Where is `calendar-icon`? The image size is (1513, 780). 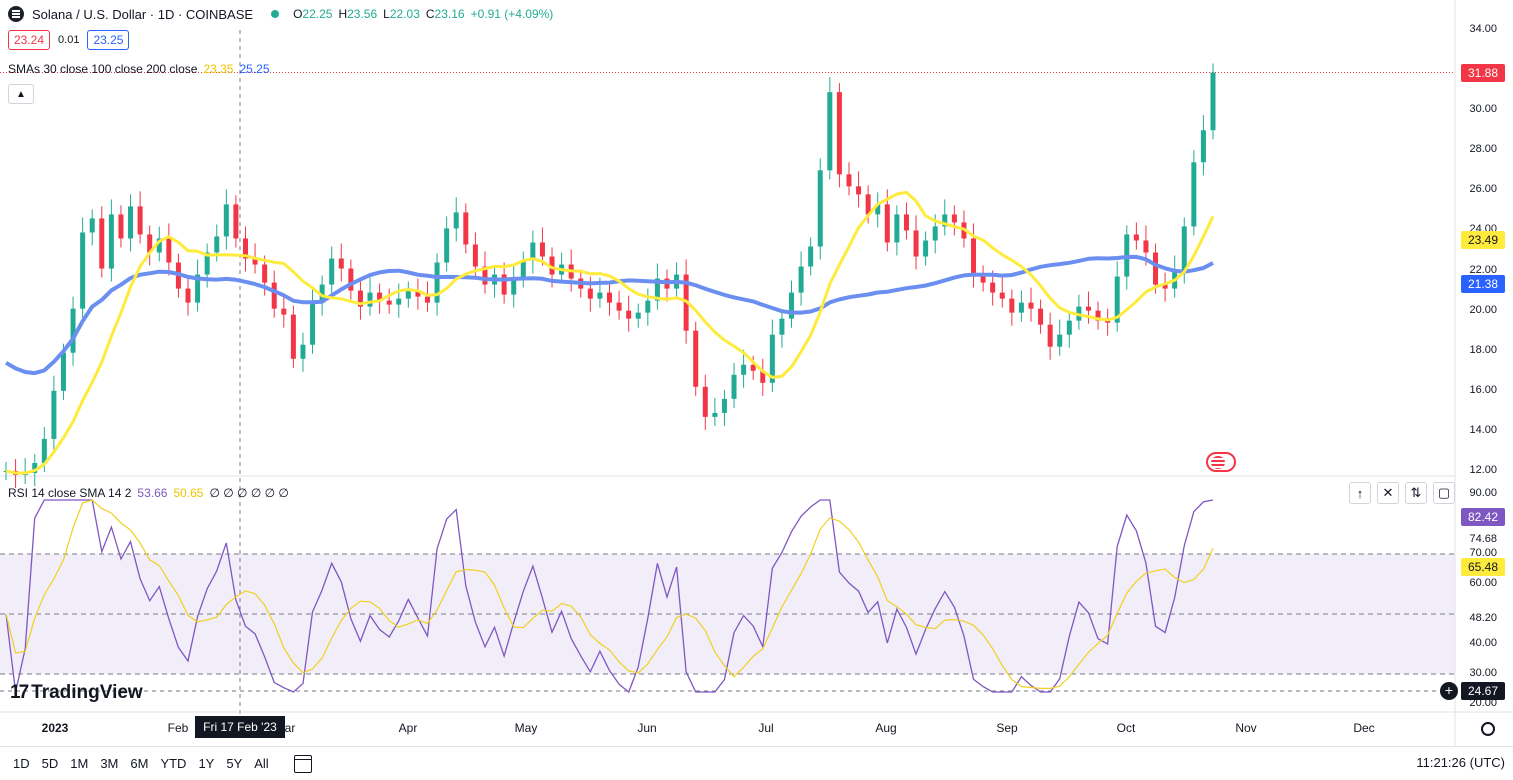
calendar-icon is located at coordinates (302, 763).